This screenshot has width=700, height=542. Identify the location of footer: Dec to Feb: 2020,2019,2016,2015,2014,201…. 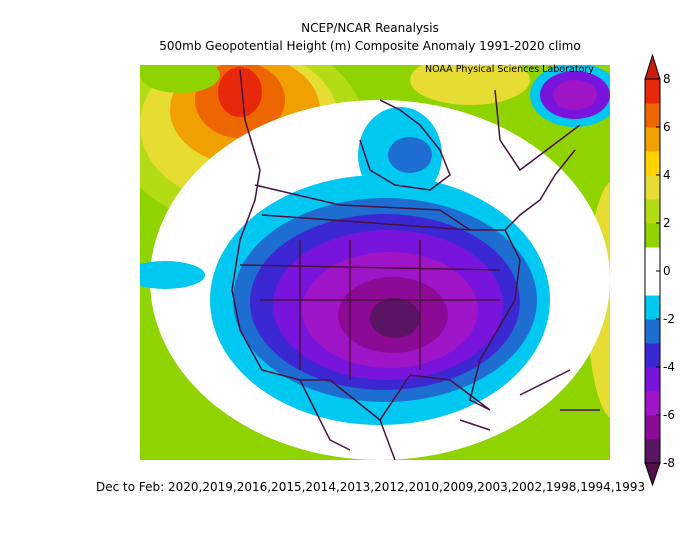
(370, 487).